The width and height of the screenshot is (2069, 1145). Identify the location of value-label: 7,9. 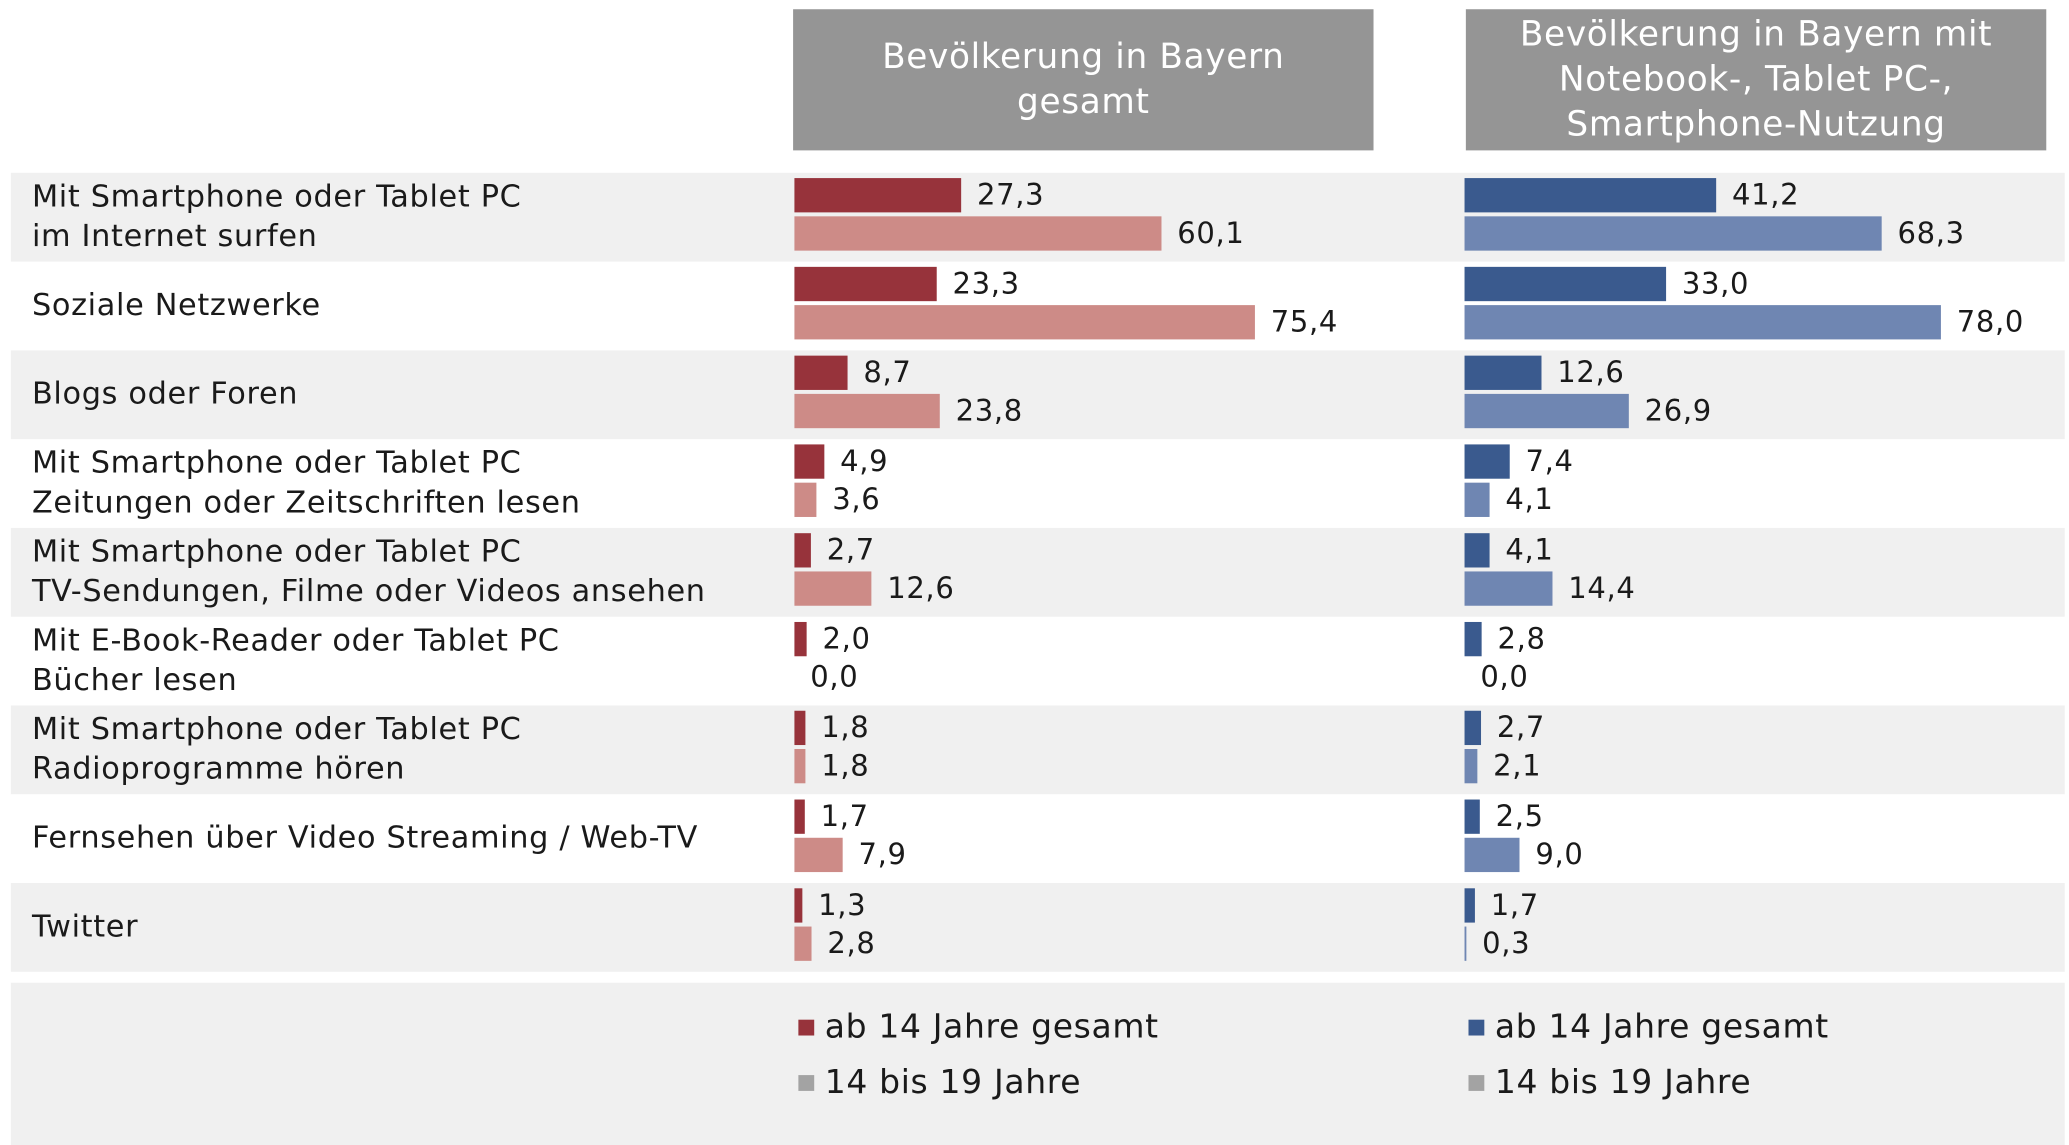
(882, 854).